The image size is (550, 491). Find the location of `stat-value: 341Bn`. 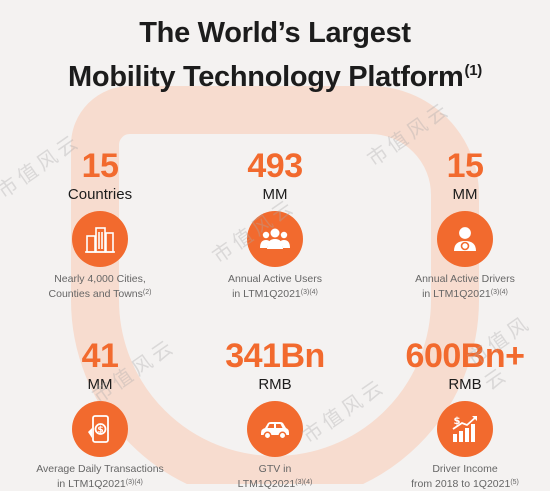

stat-value: 341Bn is located at coordinates (275, 356).